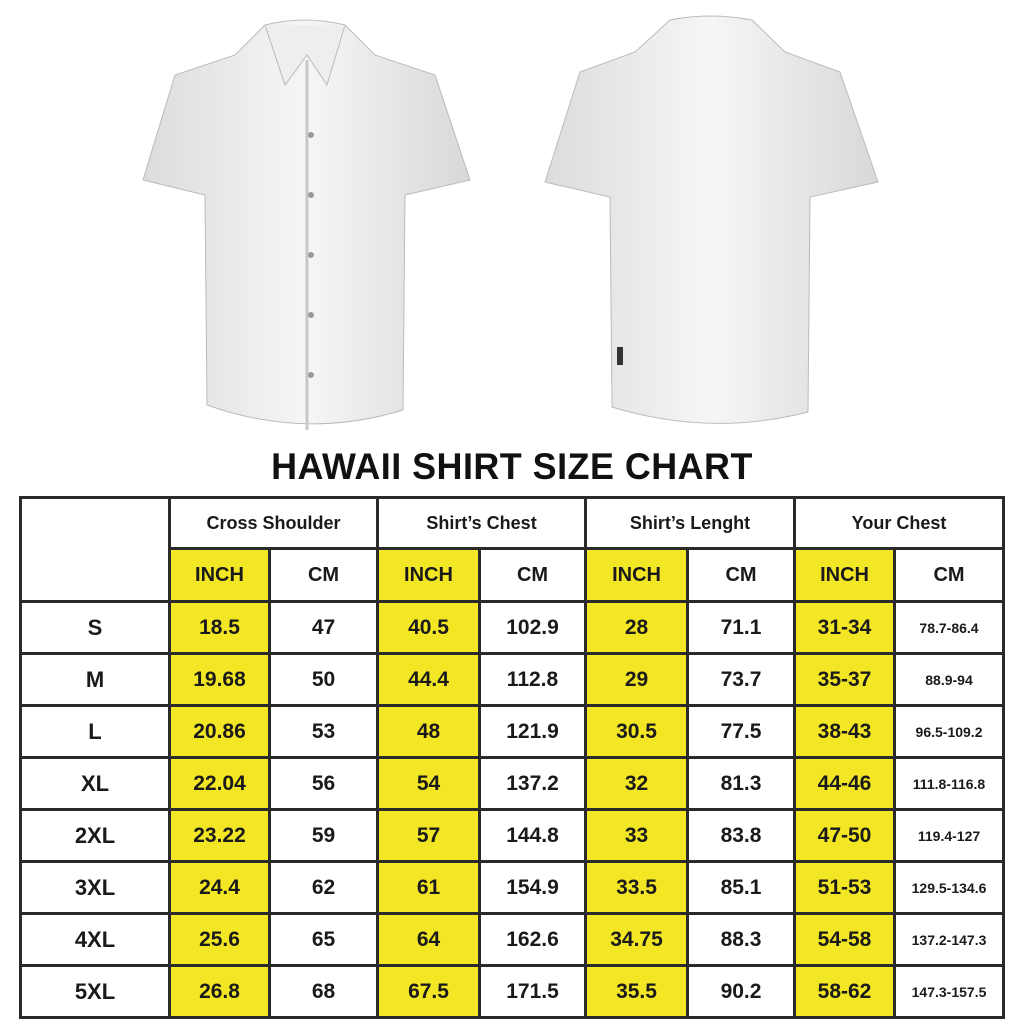  I want to click on table-cell: 144.8, so click(532, 835).